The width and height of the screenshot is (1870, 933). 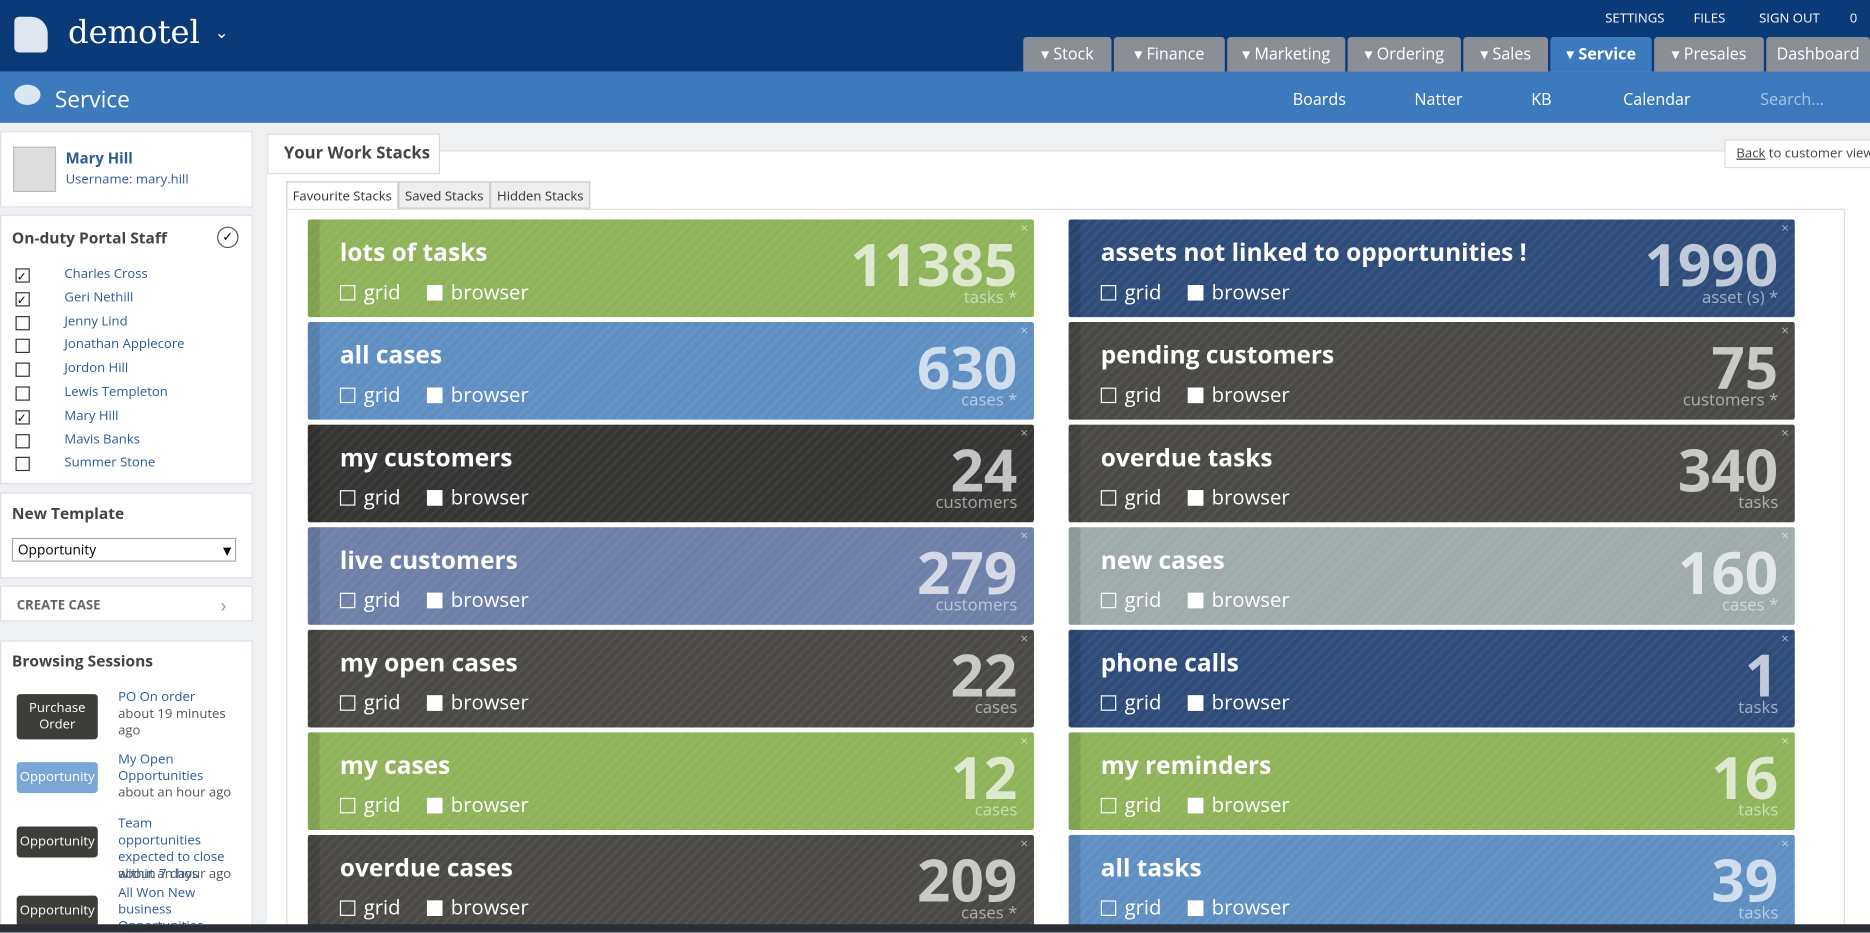 I want to click on top-link: SETTINGS, so click(x=1635, y=18).